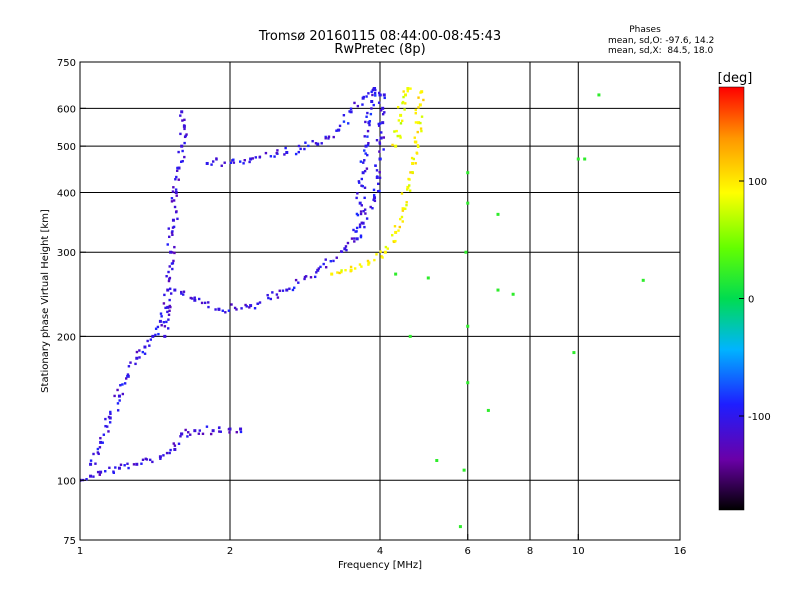  Describe the element at coordinates (680, 551) in the screenshot. I see `x-tick-label: 16` at that location.